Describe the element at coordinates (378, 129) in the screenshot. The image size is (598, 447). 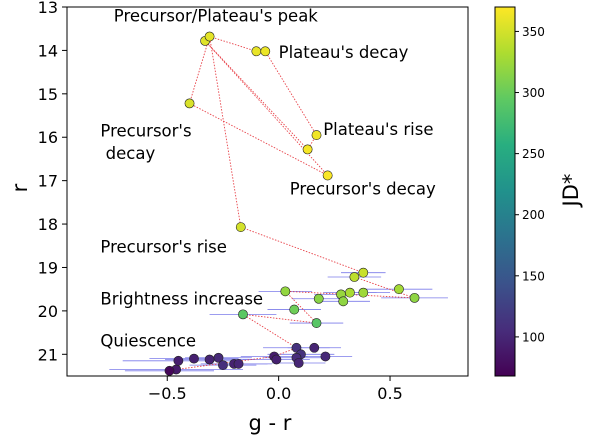
I see `annotation-label: Plateau's rise` at that location.